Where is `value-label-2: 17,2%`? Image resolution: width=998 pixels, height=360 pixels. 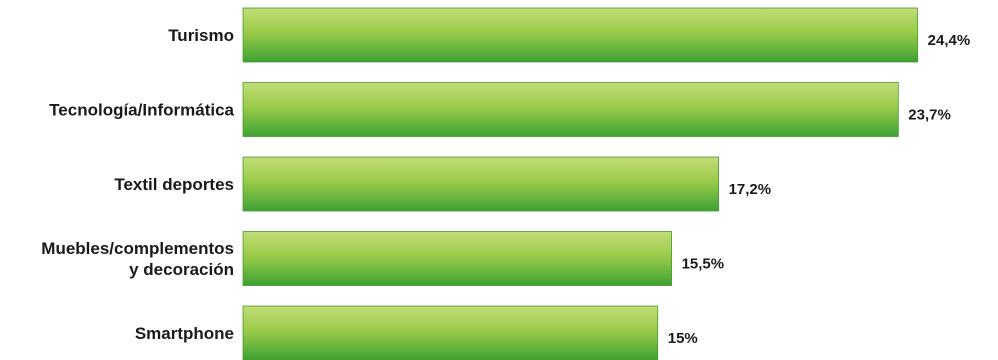
value-label-2: 17,2% is located at coordinates (750, 189).